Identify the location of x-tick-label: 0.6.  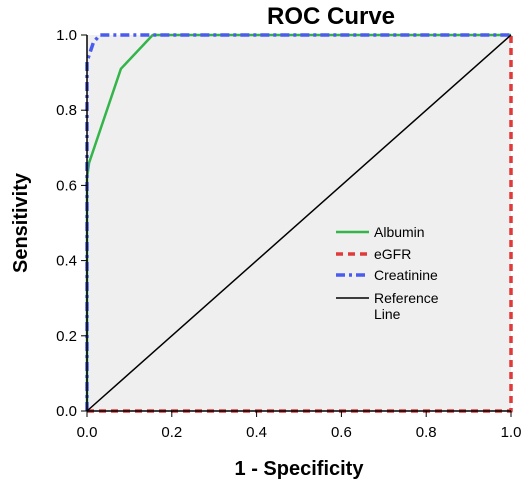
(341, 432).